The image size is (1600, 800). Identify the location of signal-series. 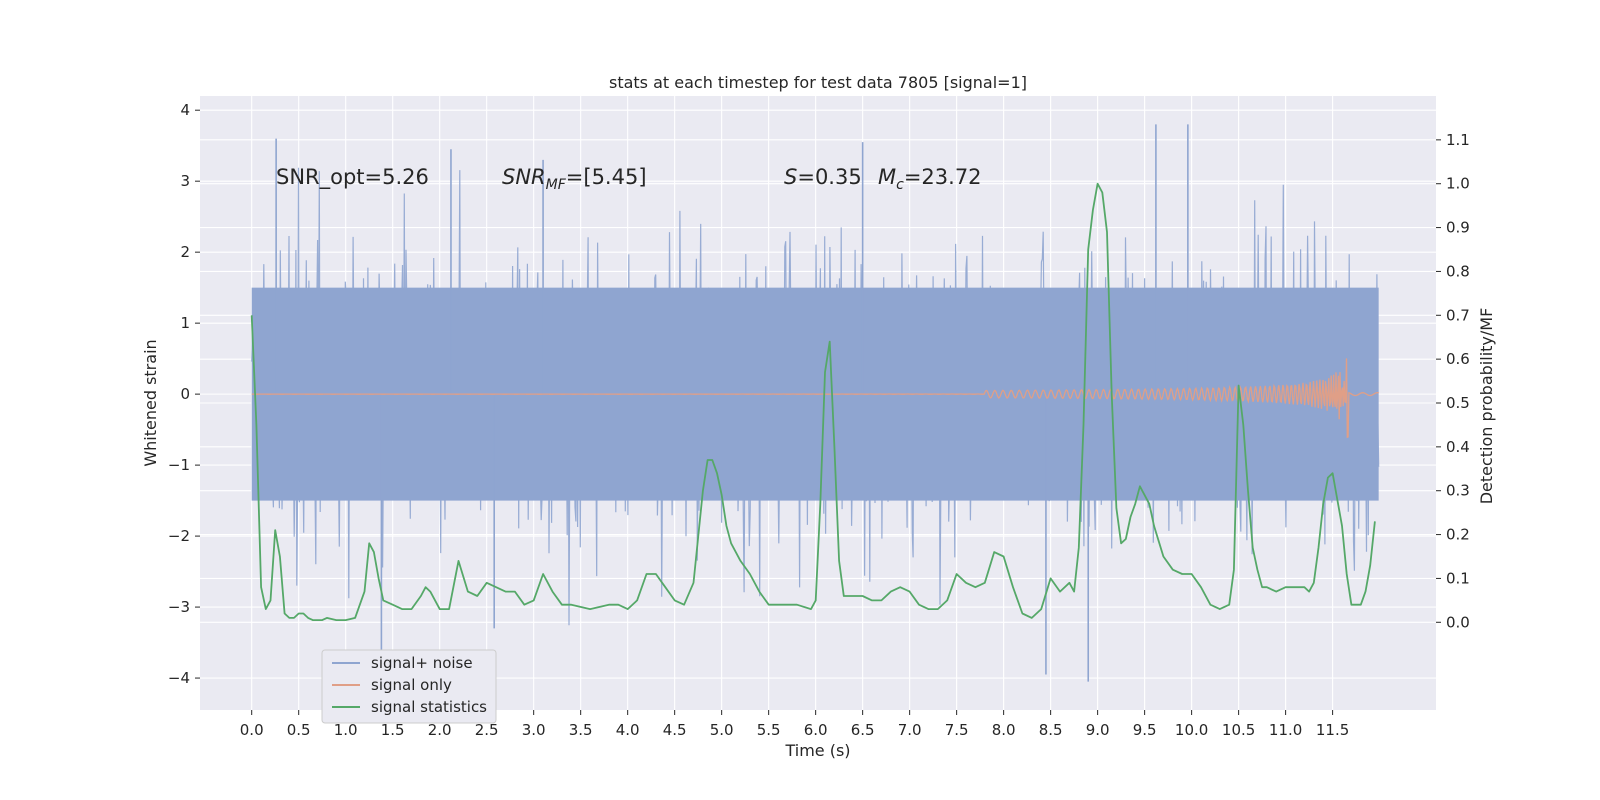
(815, 398).